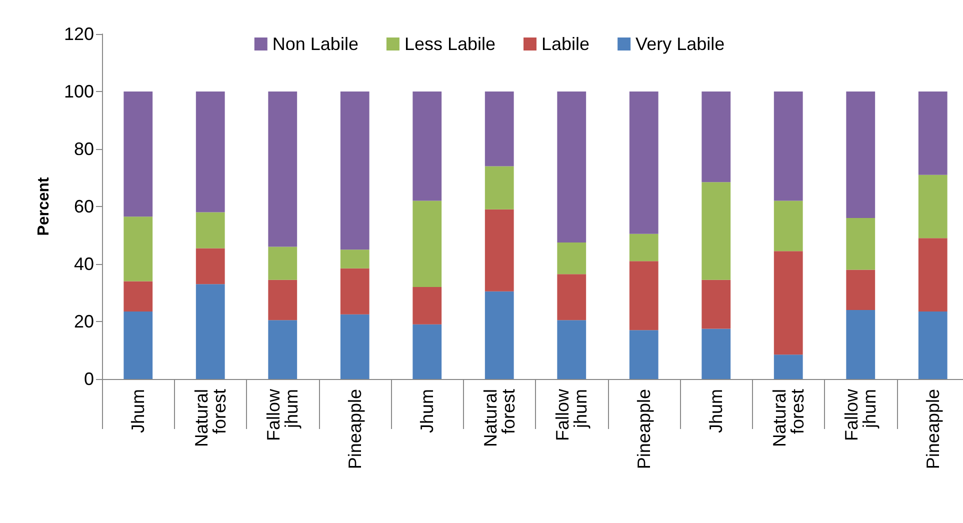 The width and height of the screenshot is (963, 523). Describe the element at coordinates (44, 206) in the screenshot. I see `y-axis-title: Percent` at that location.